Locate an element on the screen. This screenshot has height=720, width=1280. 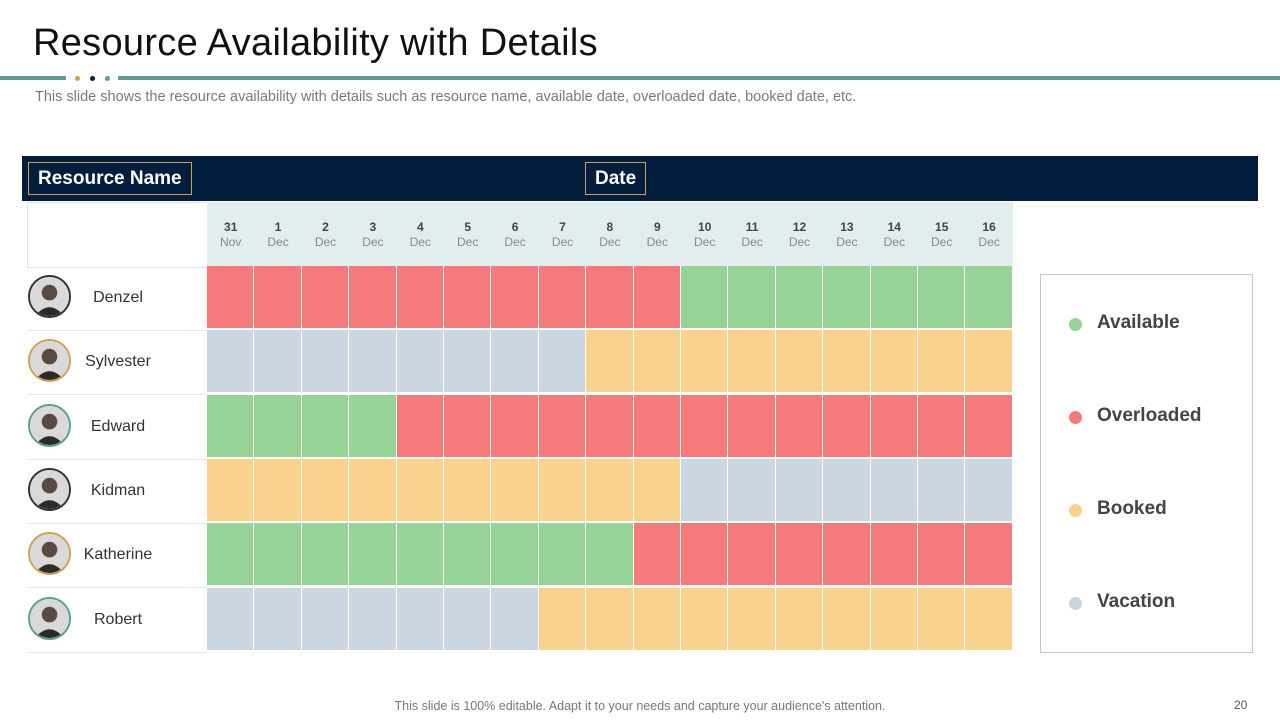
date-column-header: 16 Dec is located at coordinates (988, 234).